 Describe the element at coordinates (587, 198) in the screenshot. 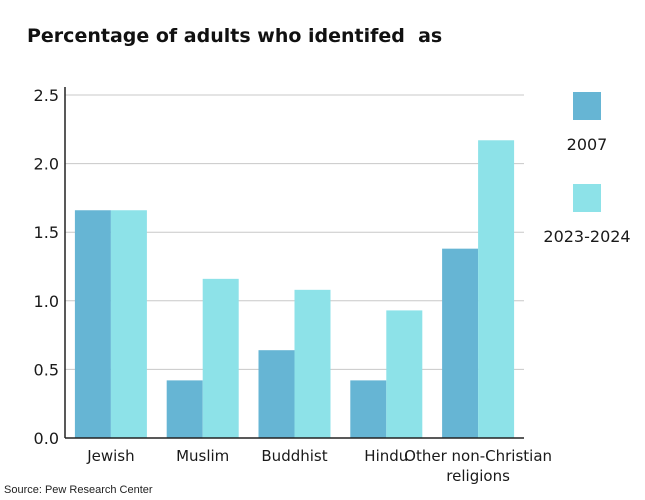

I see `legend-swatch-2023-2024` at that location.